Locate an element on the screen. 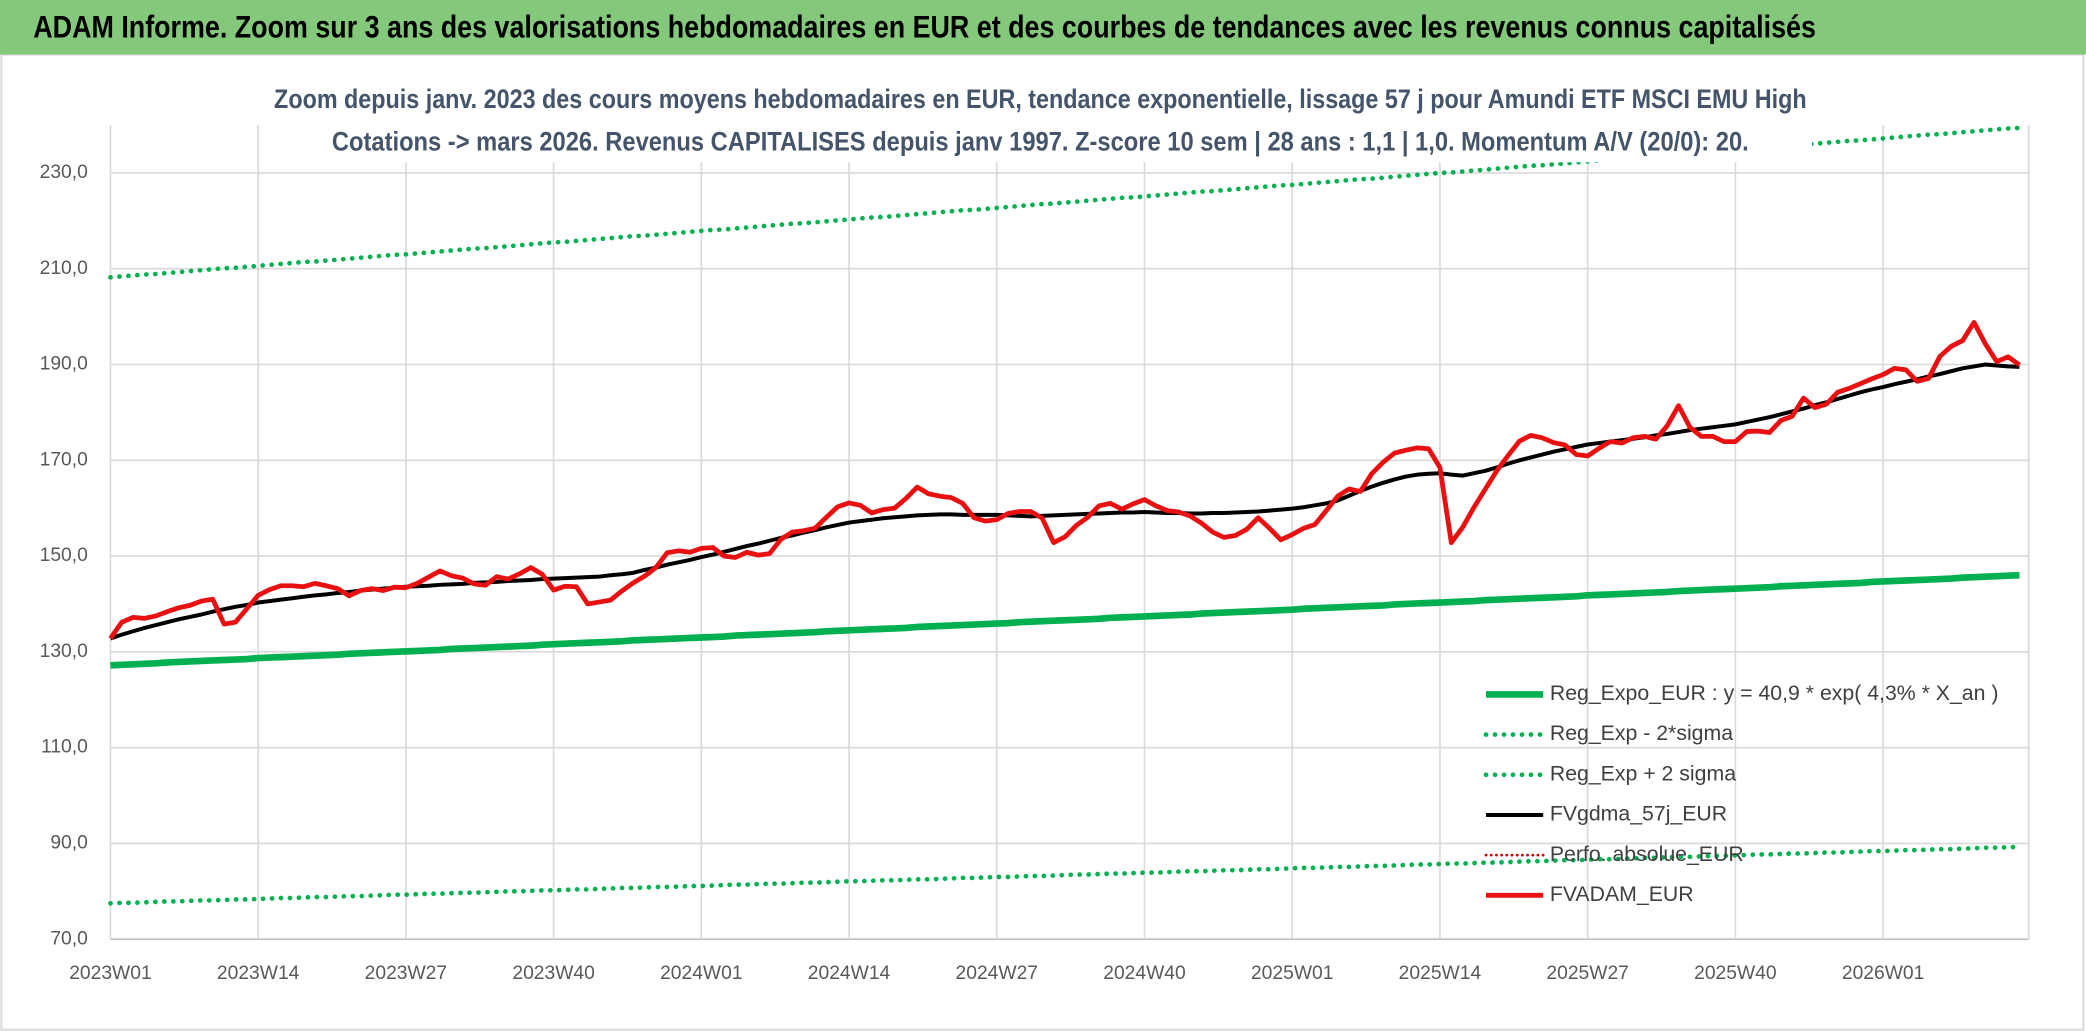 The image size is (2086, 1031). x-tick-label: 2025W14 is located at coordinates (1440, 973).